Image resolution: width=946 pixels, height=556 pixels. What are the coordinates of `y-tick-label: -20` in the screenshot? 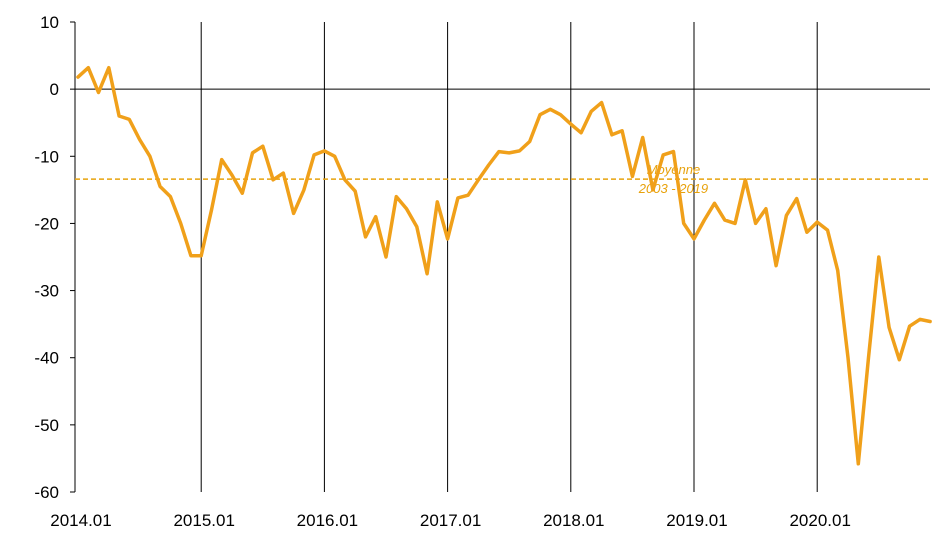 It's located at (46, 223).